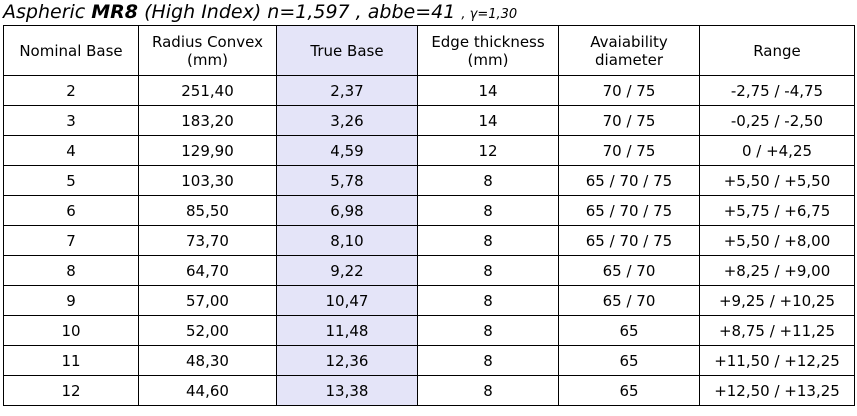 The image size is (857, 416). Describe the element at coordinates (207, 360) in the screenshot. I see `cell-radius-convex: 48,30` at that location.